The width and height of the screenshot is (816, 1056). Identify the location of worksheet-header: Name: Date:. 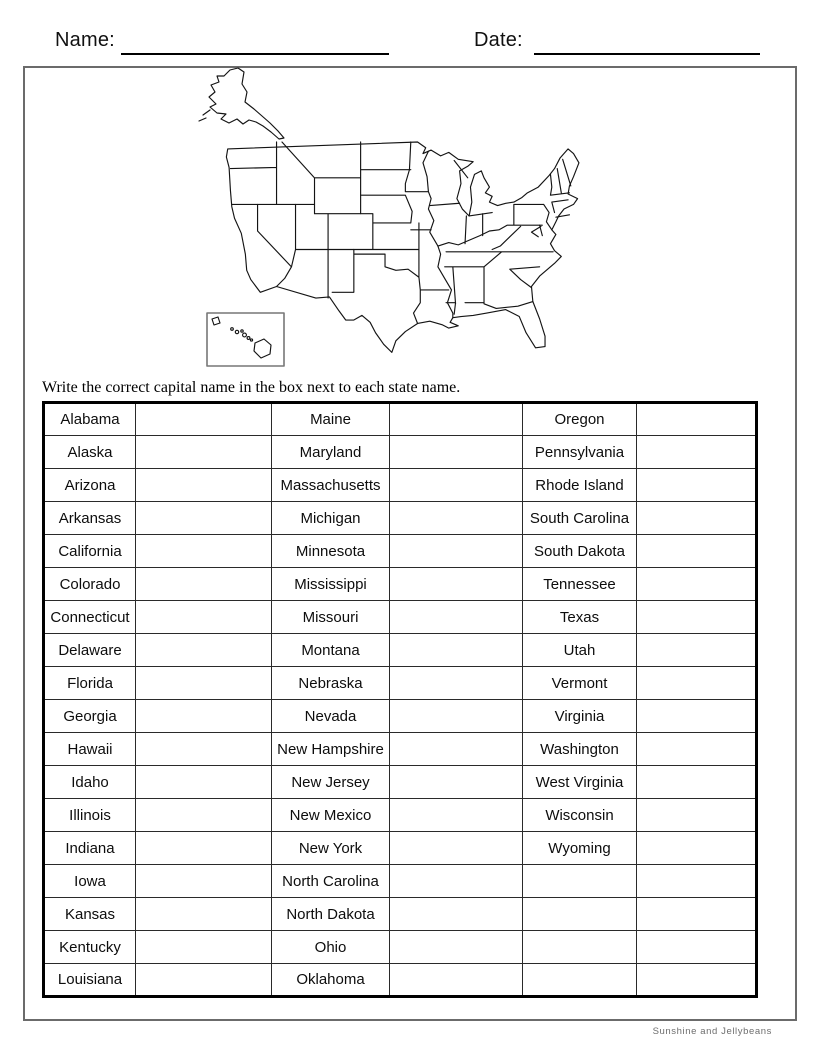
(408, 43).